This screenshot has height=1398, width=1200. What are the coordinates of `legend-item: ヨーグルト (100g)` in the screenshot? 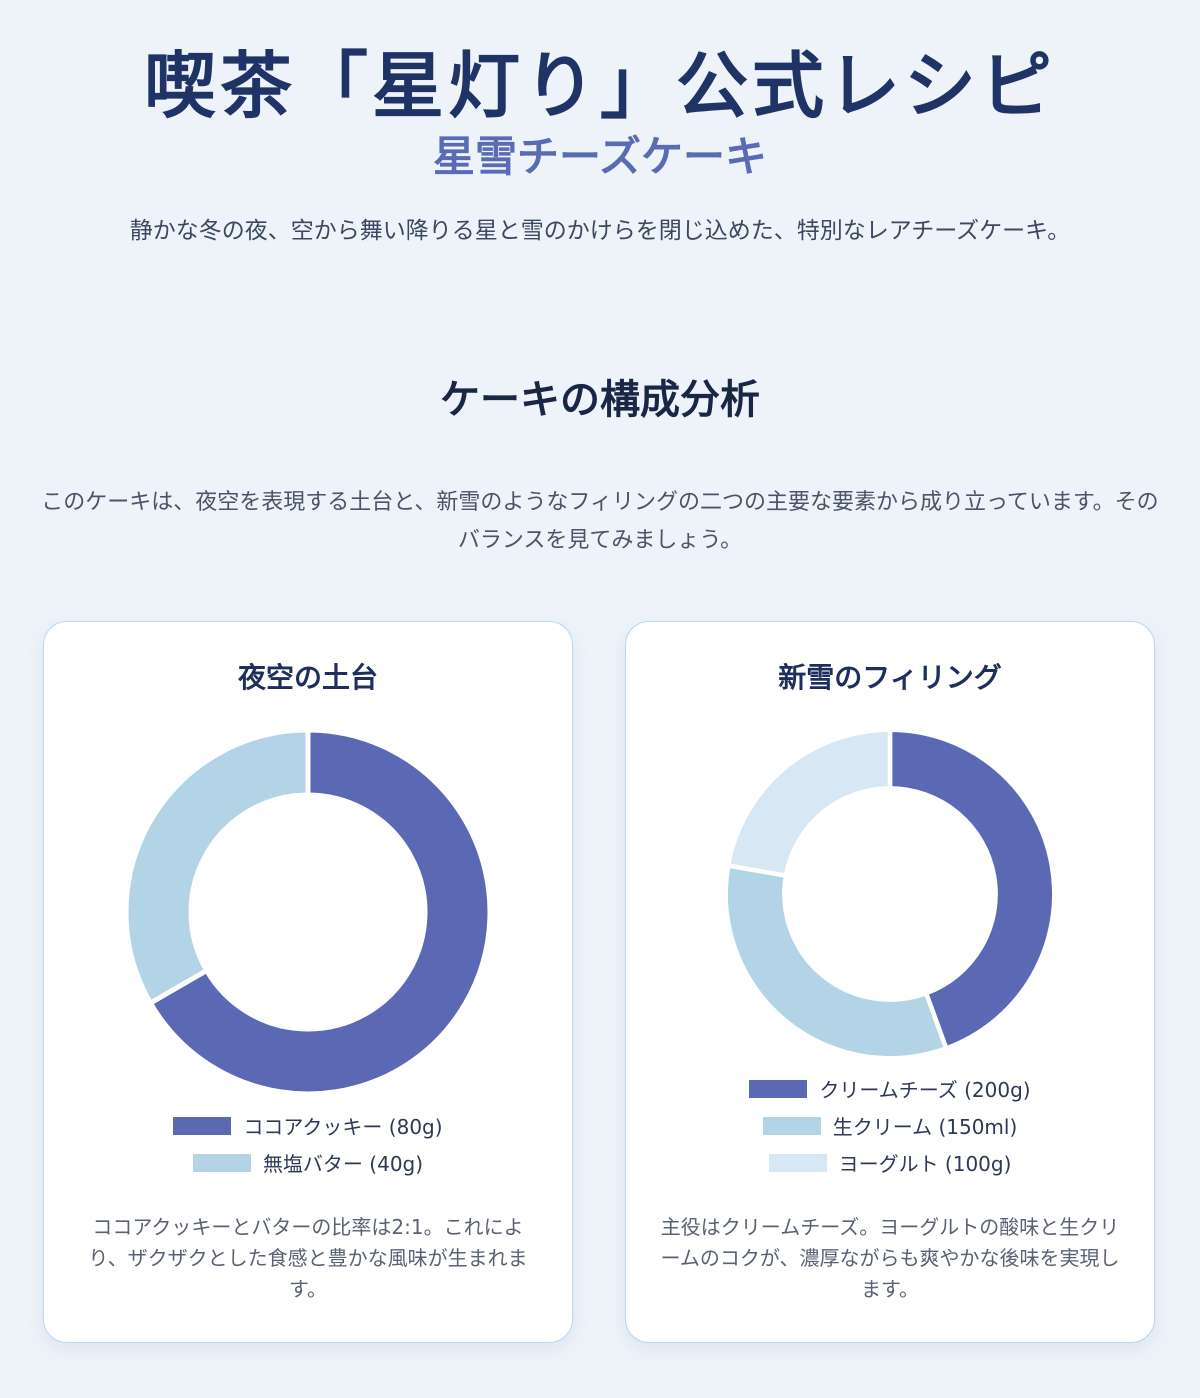 It's located at (890, 1162).